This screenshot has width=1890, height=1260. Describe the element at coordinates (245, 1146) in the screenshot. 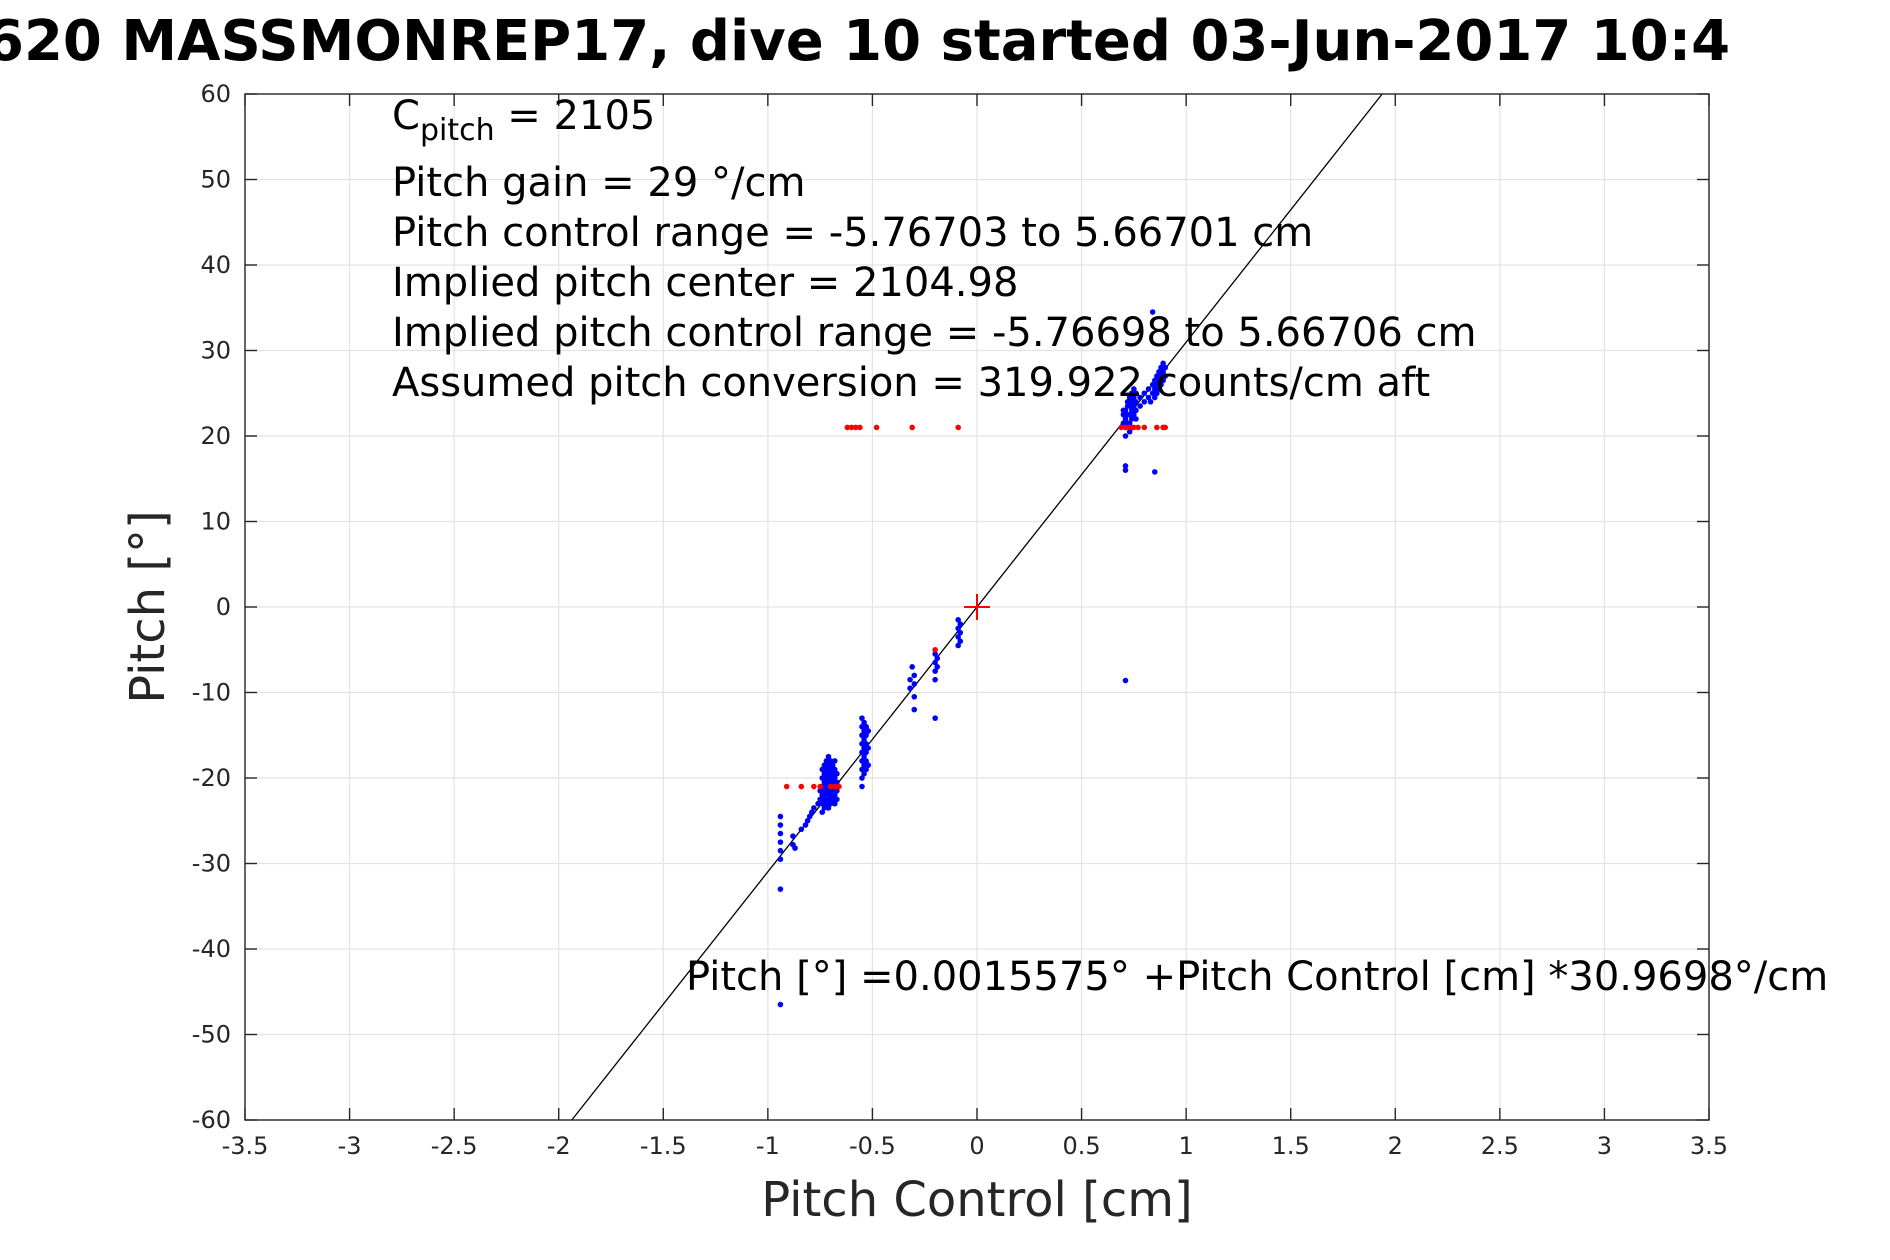

I see `x-tick-label: -3.5` at that location.